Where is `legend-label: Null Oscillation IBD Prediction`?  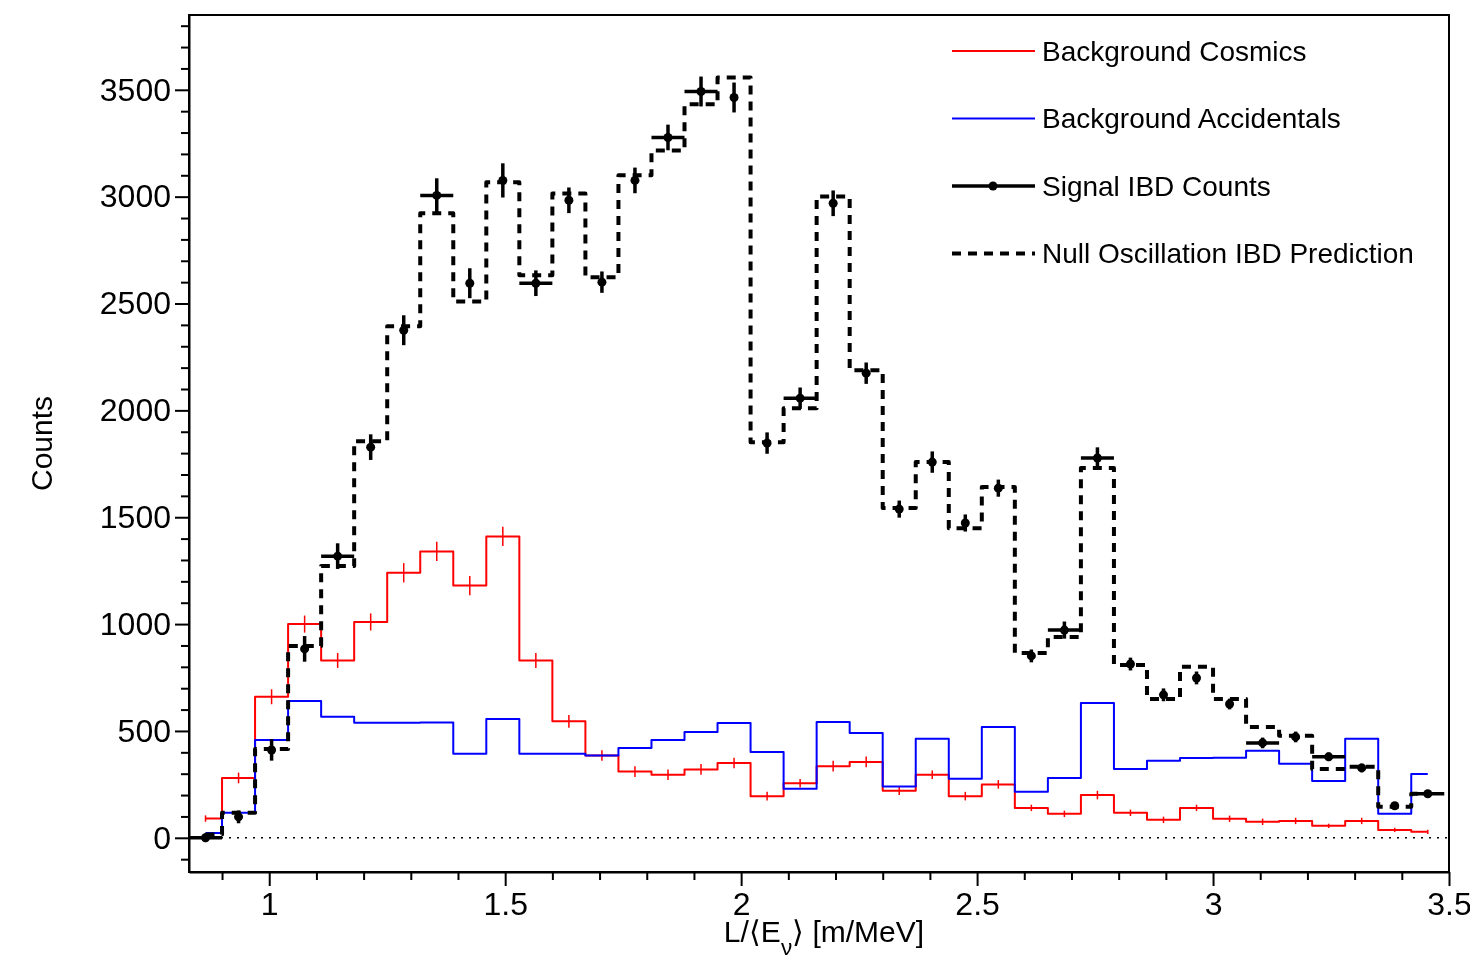
legend-label: Null Oscillation IBD Prediction is located at coordinates (1228, 254).